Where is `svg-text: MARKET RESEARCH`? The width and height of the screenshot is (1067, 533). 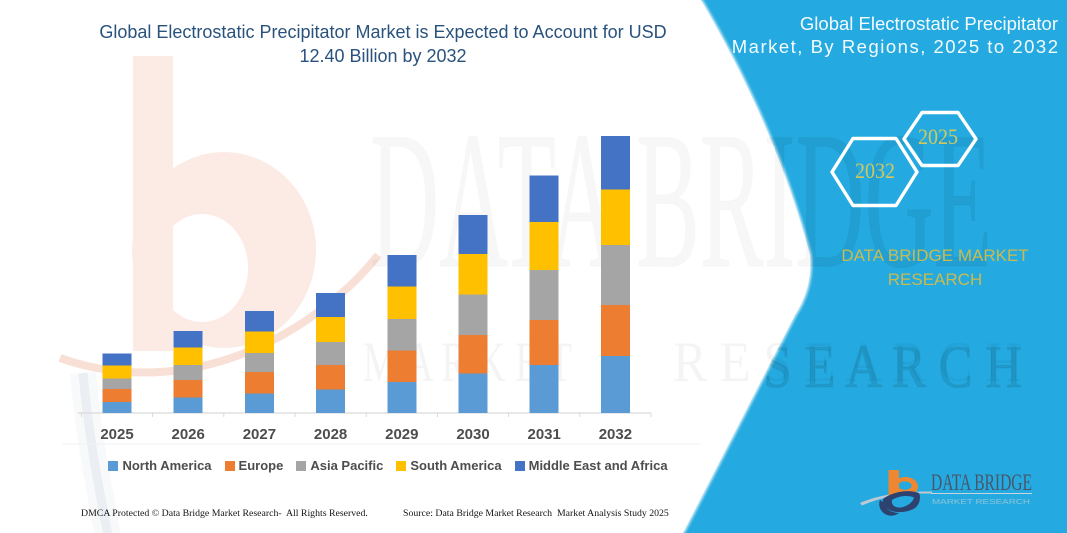 svg-text: MARKET RESEARCH is located at coordinates (981, 501).